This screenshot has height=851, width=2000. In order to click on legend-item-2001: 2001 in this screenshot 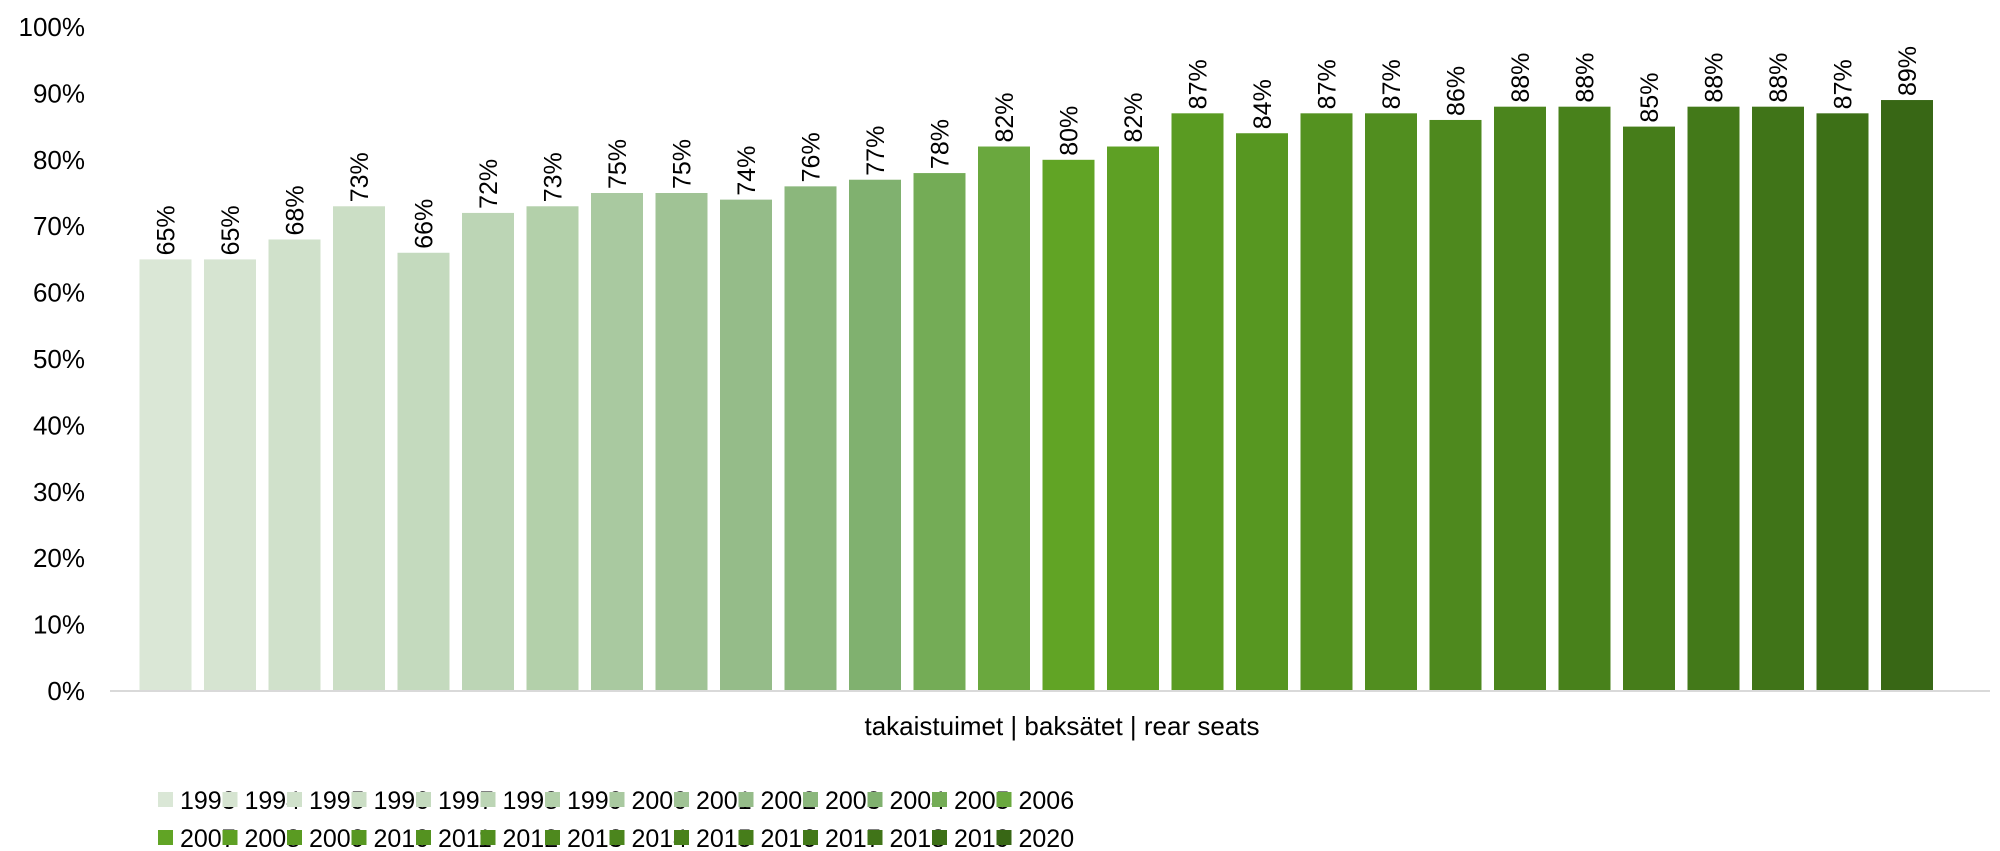, I will do `click(713, 801)`.